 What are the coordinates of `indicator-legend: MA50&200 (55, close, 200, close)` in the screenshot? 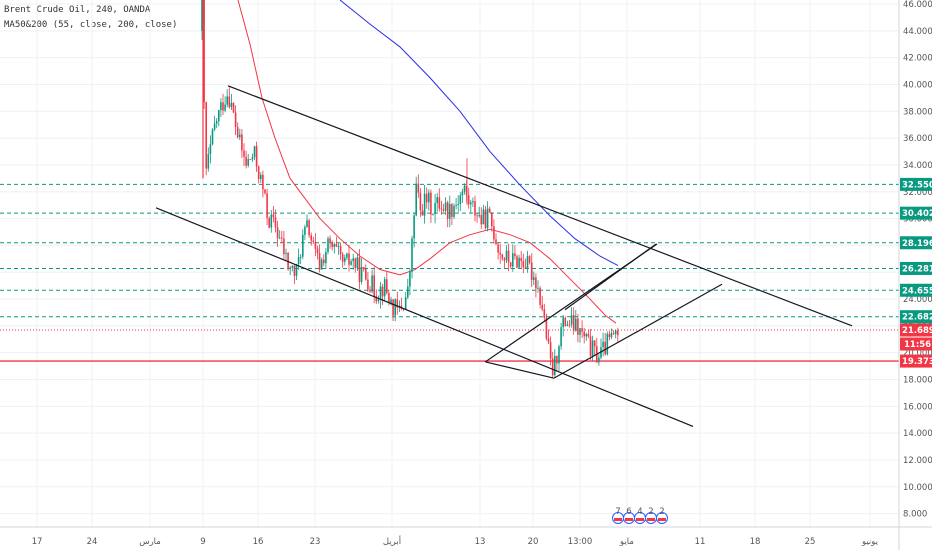 It's located at (91, 25).